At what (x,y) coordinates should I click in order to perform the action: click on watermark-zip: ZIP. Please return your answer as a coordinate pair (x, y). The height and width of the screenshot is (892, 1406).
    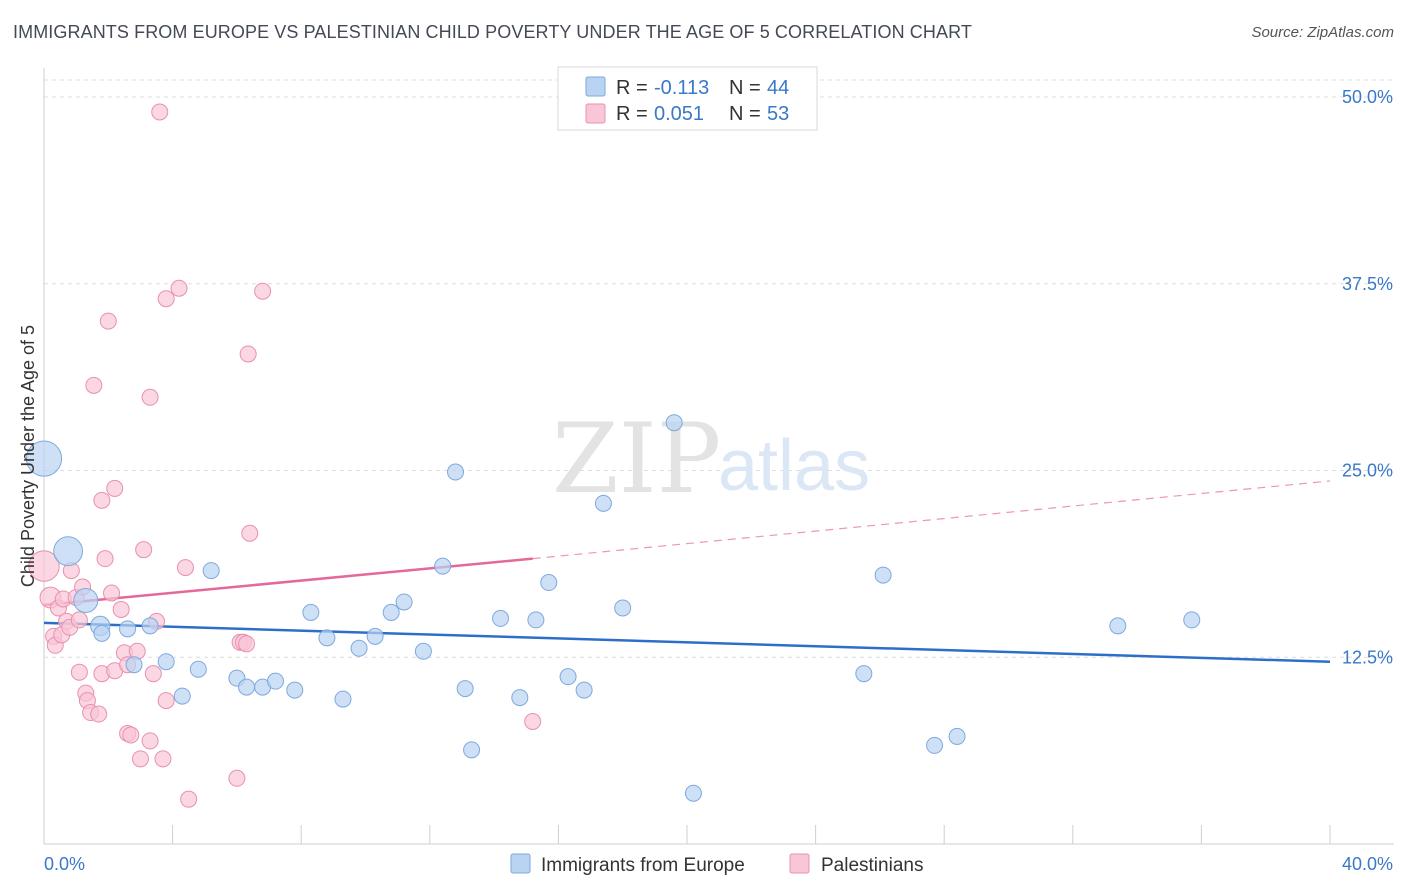
    Looking at the image, I should click on (636, 459).